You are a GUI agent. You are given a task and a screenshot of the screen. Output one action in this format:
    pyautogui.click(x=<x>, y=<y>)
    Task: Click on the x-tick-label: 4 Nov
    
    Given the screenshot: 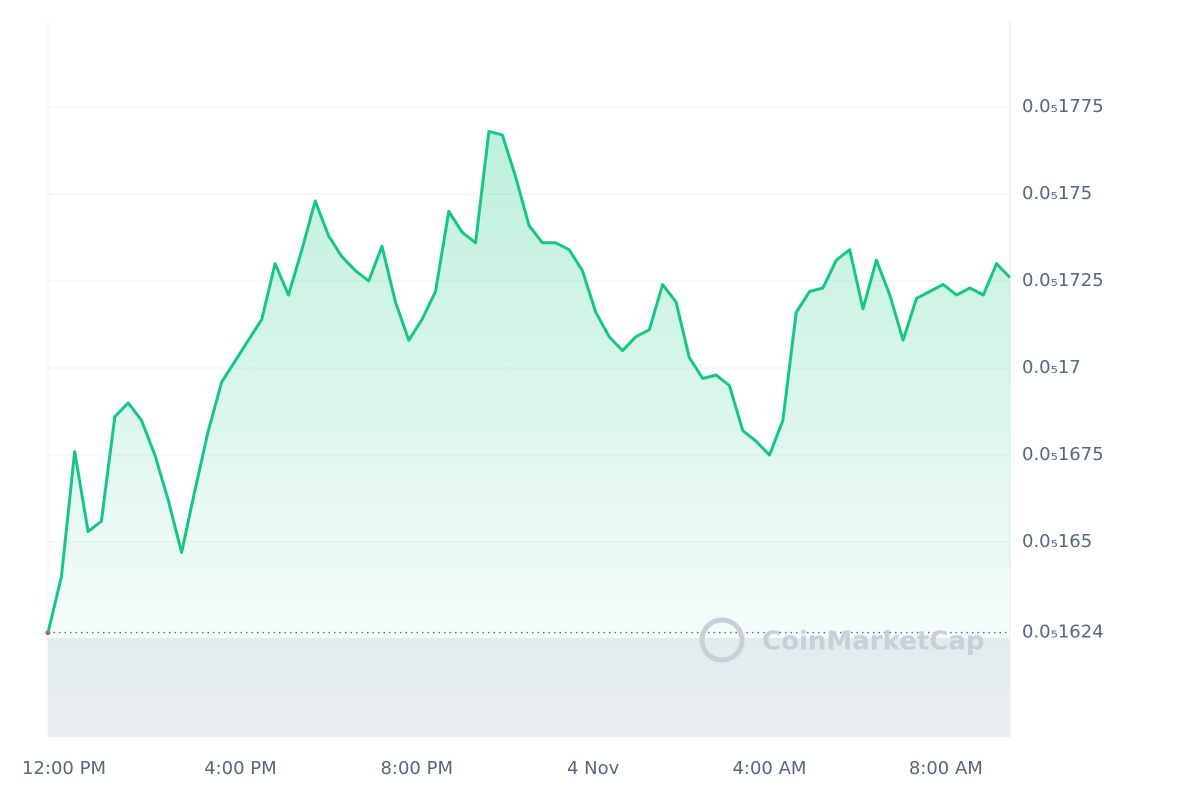 What is the action you would take?
    pyautogui.click(x=593, y=768)
    